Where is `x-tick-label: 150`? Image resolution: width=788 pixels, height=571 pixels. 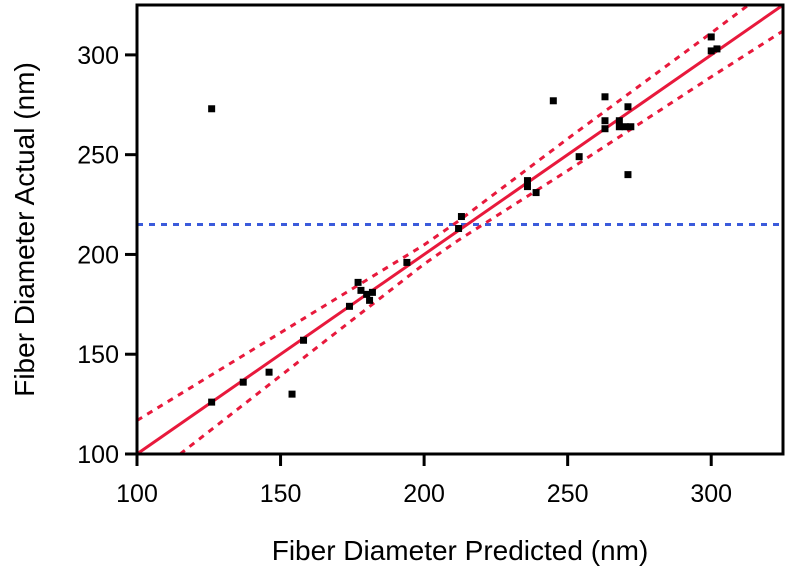
x-tick-label: 150 is located at coordinates (281, 494).